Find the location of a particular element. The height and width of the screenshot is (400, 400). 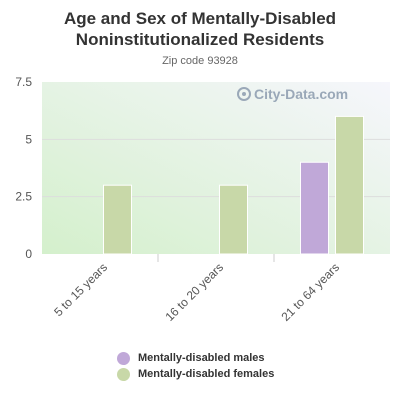

legend-swatch-males is located at coordinates (123, 358).